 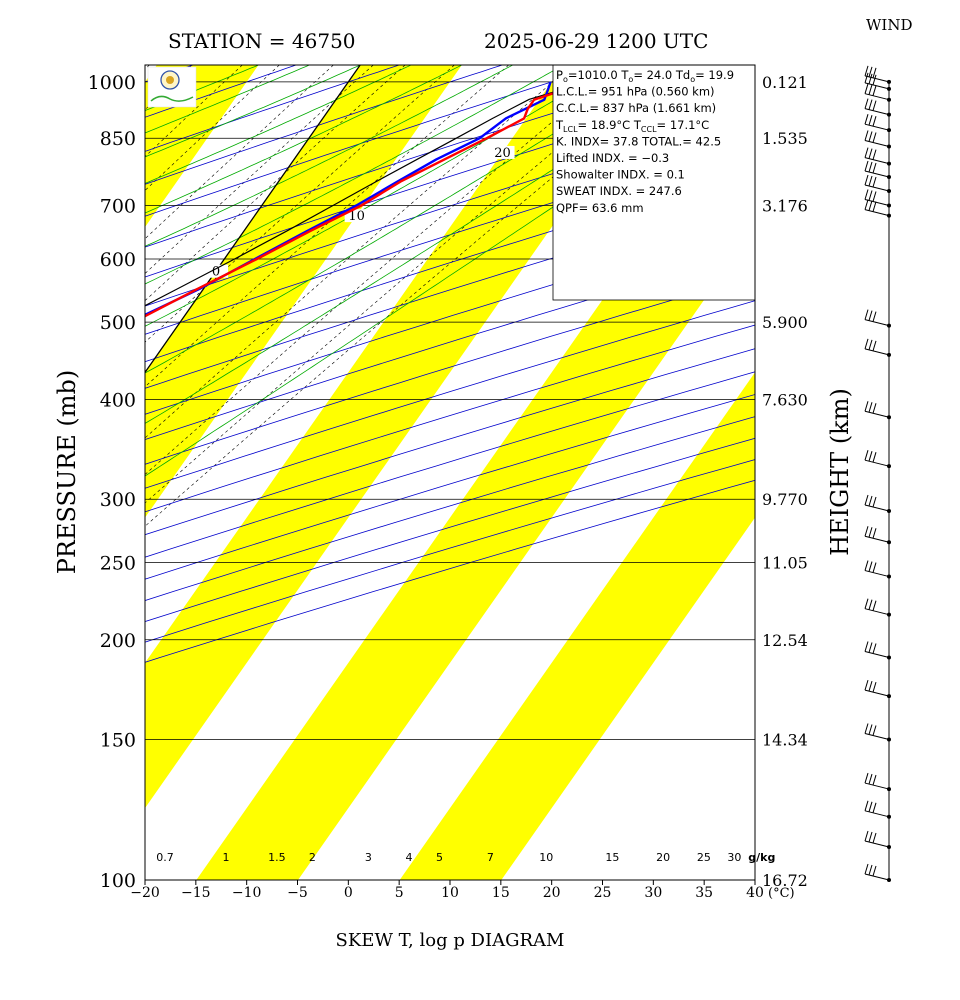 What do you see at coordinates (67, 472) in the screenshot?
I see `pressure-axis-title: PRESSURE (mb)` at bounding box center [67, 472].